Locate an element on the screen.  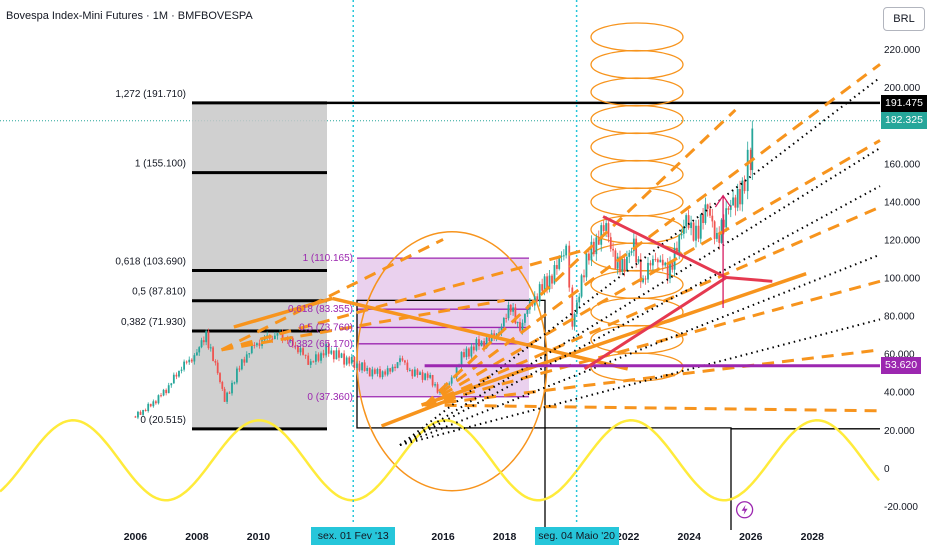
dotted-trendline is located at coordinates (640, 382).